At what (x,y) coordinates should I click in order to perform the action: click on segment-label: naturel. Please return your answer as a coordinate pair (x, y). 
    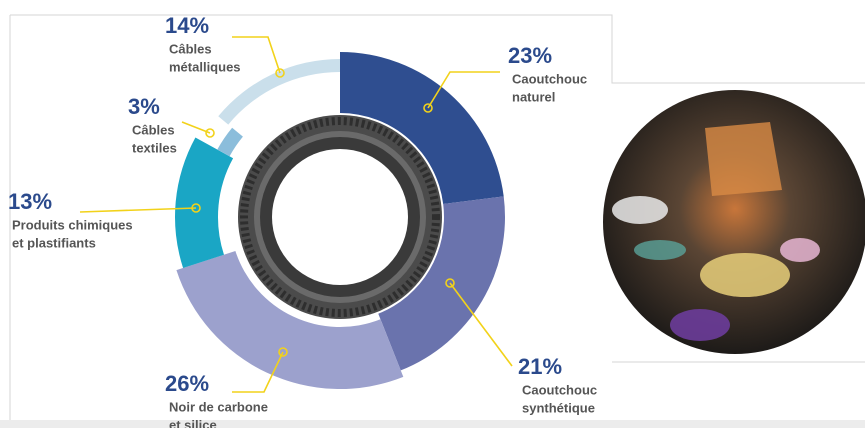
    Looking at the image, I should click on (533, 96).